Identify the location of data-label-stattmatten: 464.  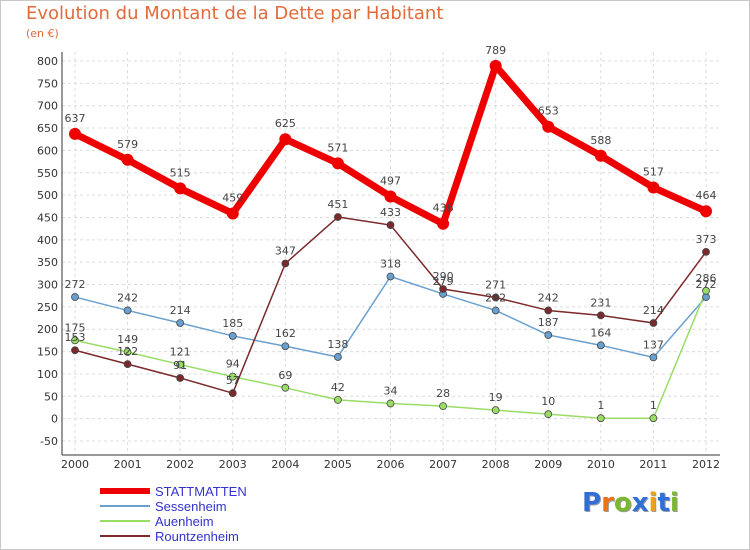
(706, 195).